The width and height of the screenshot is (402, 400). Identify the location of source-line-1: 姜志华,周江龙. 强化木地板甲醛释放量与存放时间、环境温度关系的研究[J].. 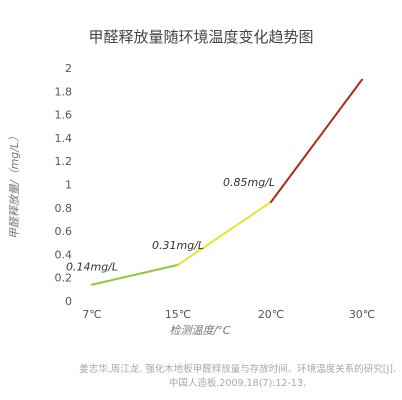
(237, 369).